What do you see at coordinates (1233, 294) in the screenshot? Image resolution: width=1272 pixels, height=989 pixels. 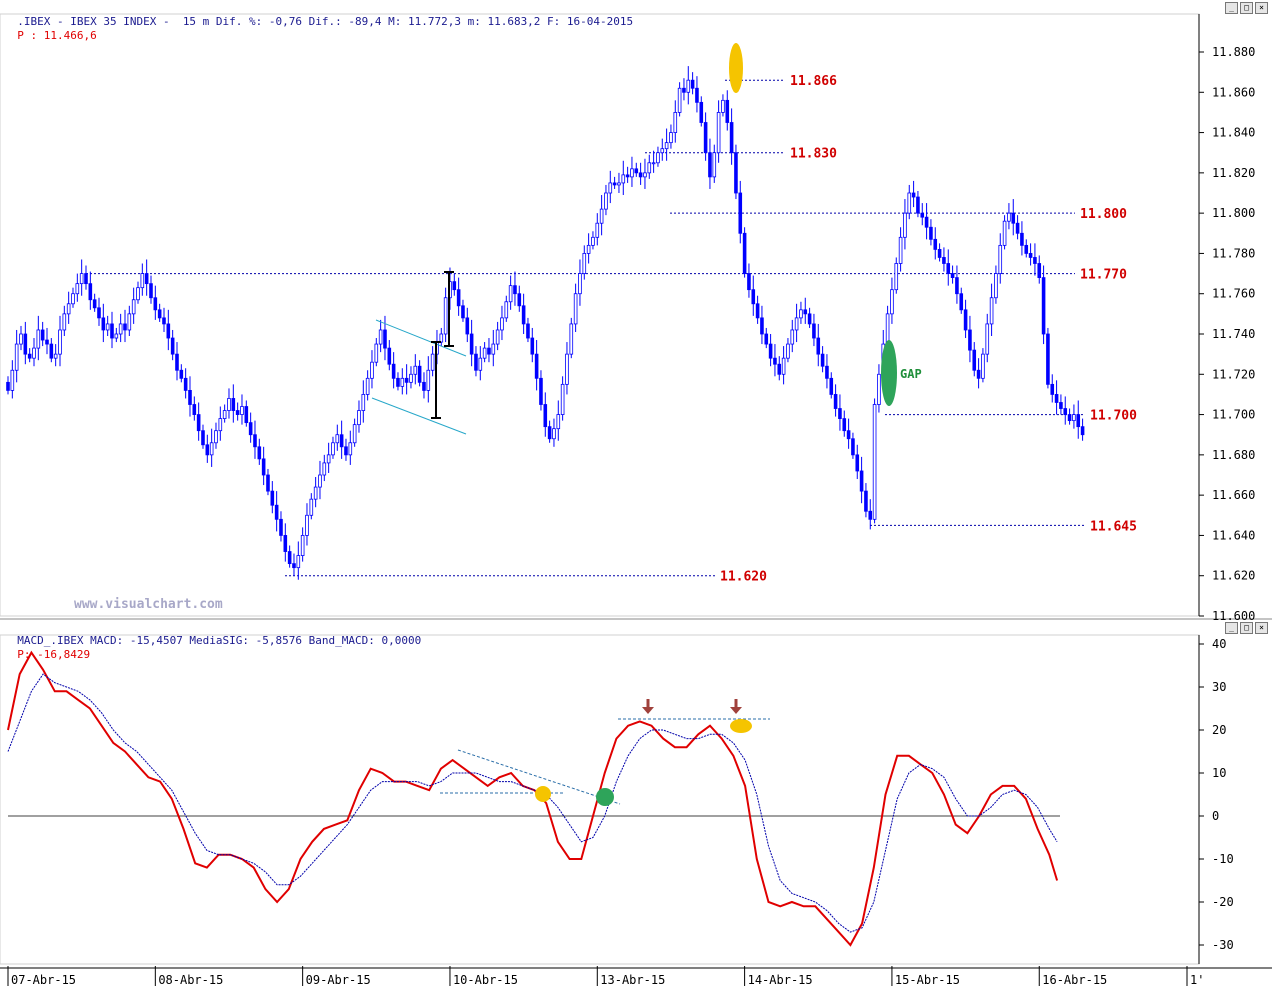 I see `price-y-tick-label: 11.760` at bounding box center [1233, 294].